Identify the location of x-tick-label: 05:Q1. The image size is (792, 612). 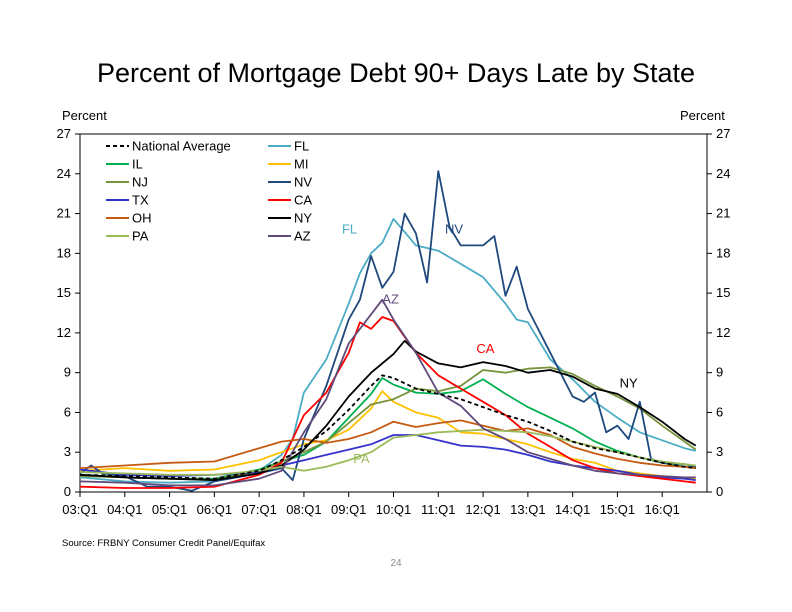
(169, 509).